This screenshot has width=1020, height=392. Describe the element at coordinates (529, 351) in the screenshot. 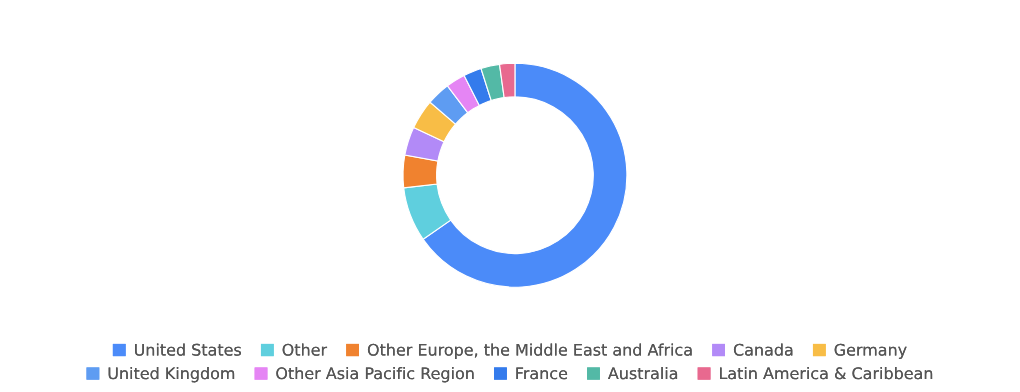

I see `legend-label: Other Europe, the Middle East and Africa` at that location.